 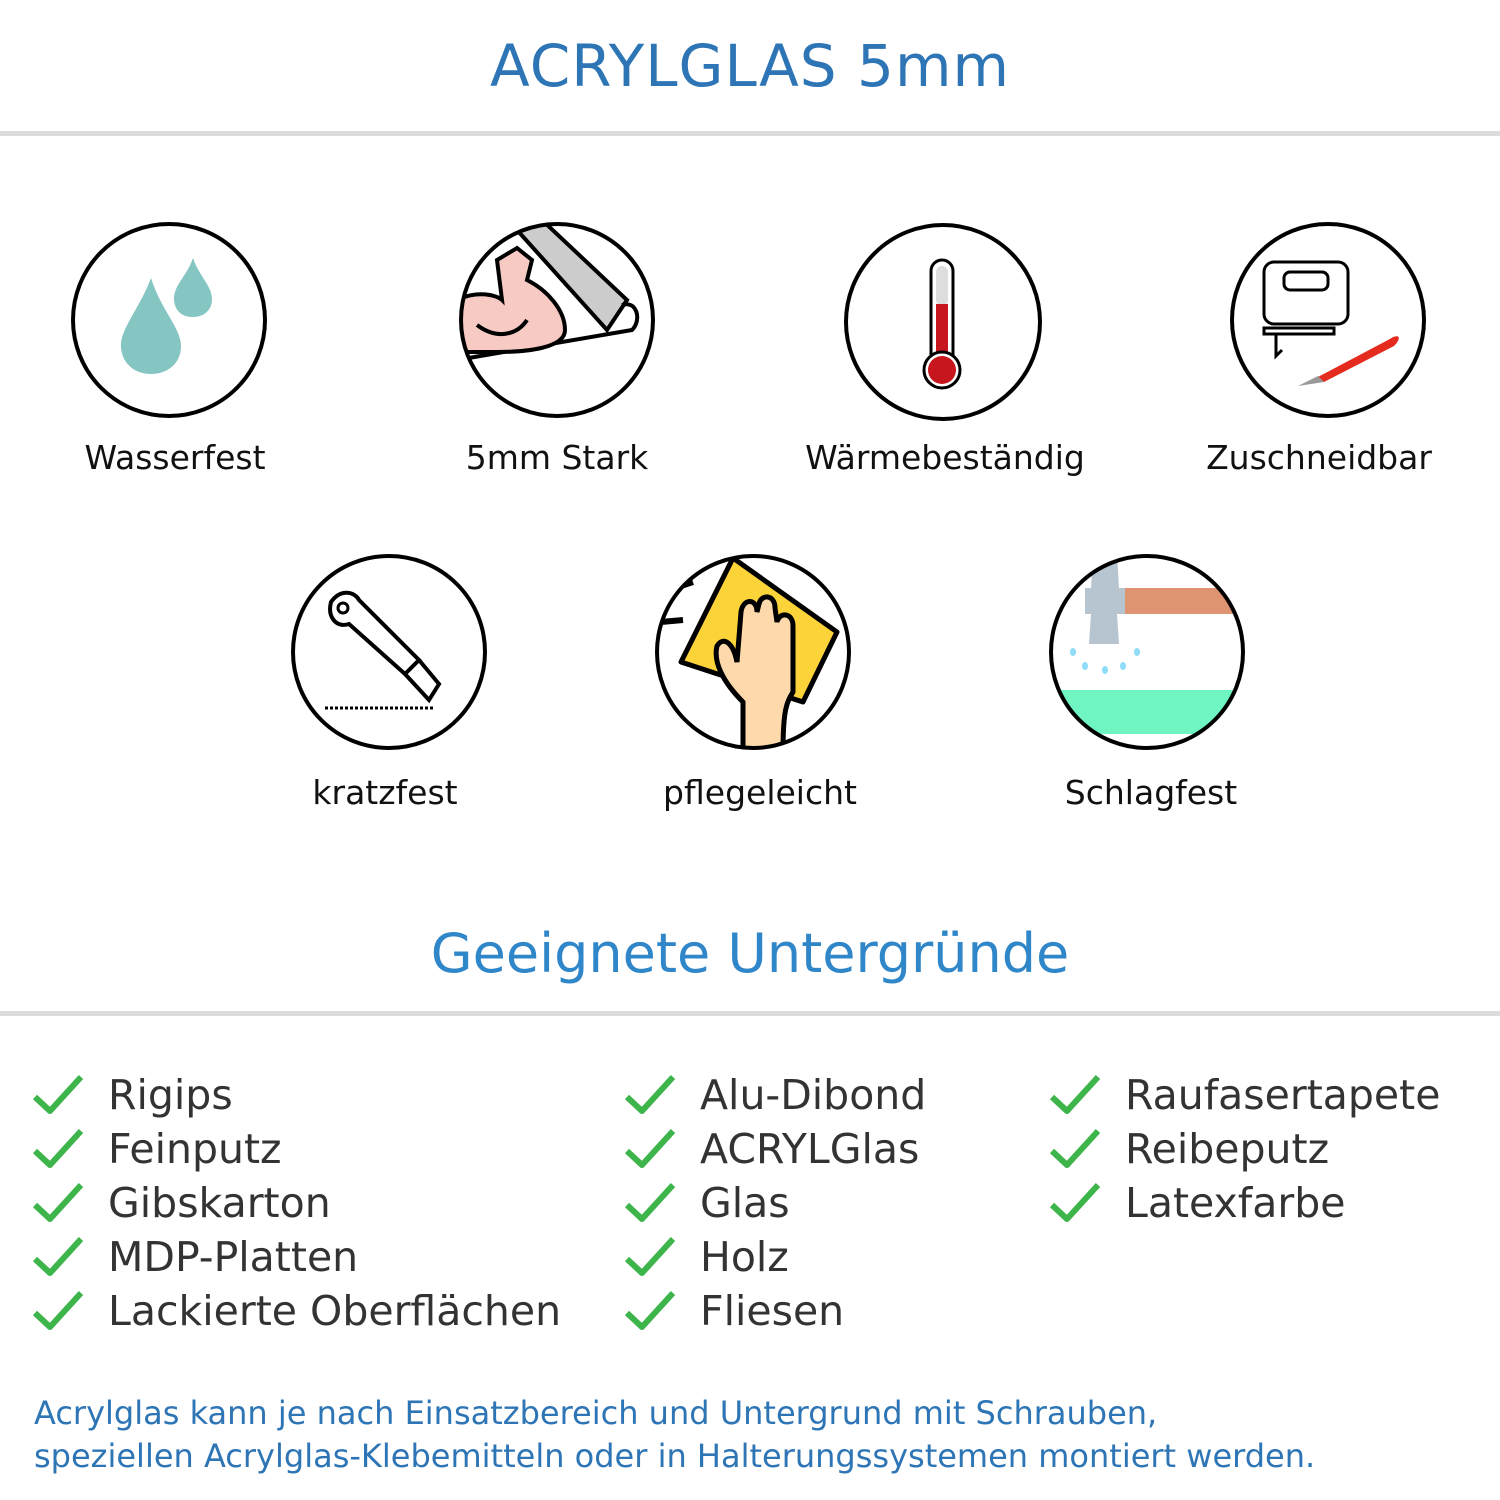 What do you see at coordinates (385, 792) in the screenshot?
I see `feature-label-kratzfest: kratzfest` at bounding box center [385, 792].